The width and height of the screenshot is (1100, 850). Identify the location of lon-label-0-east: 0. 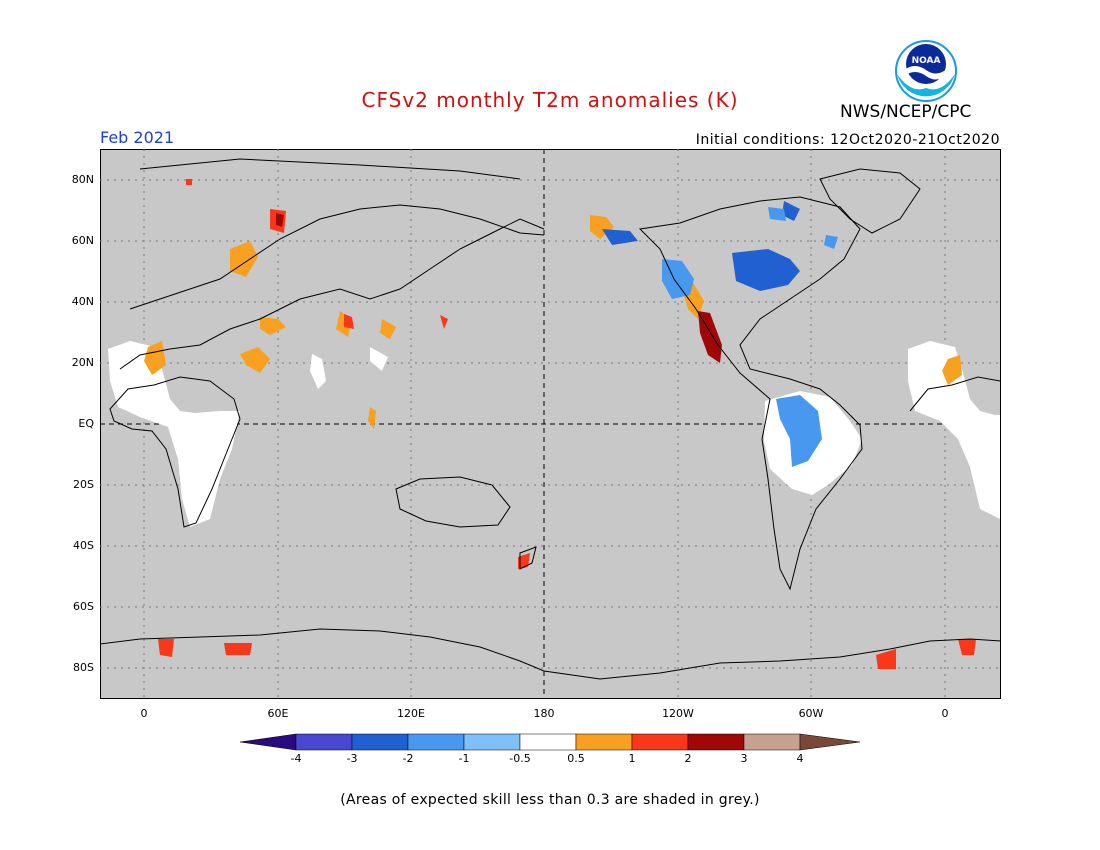
(945, 713).